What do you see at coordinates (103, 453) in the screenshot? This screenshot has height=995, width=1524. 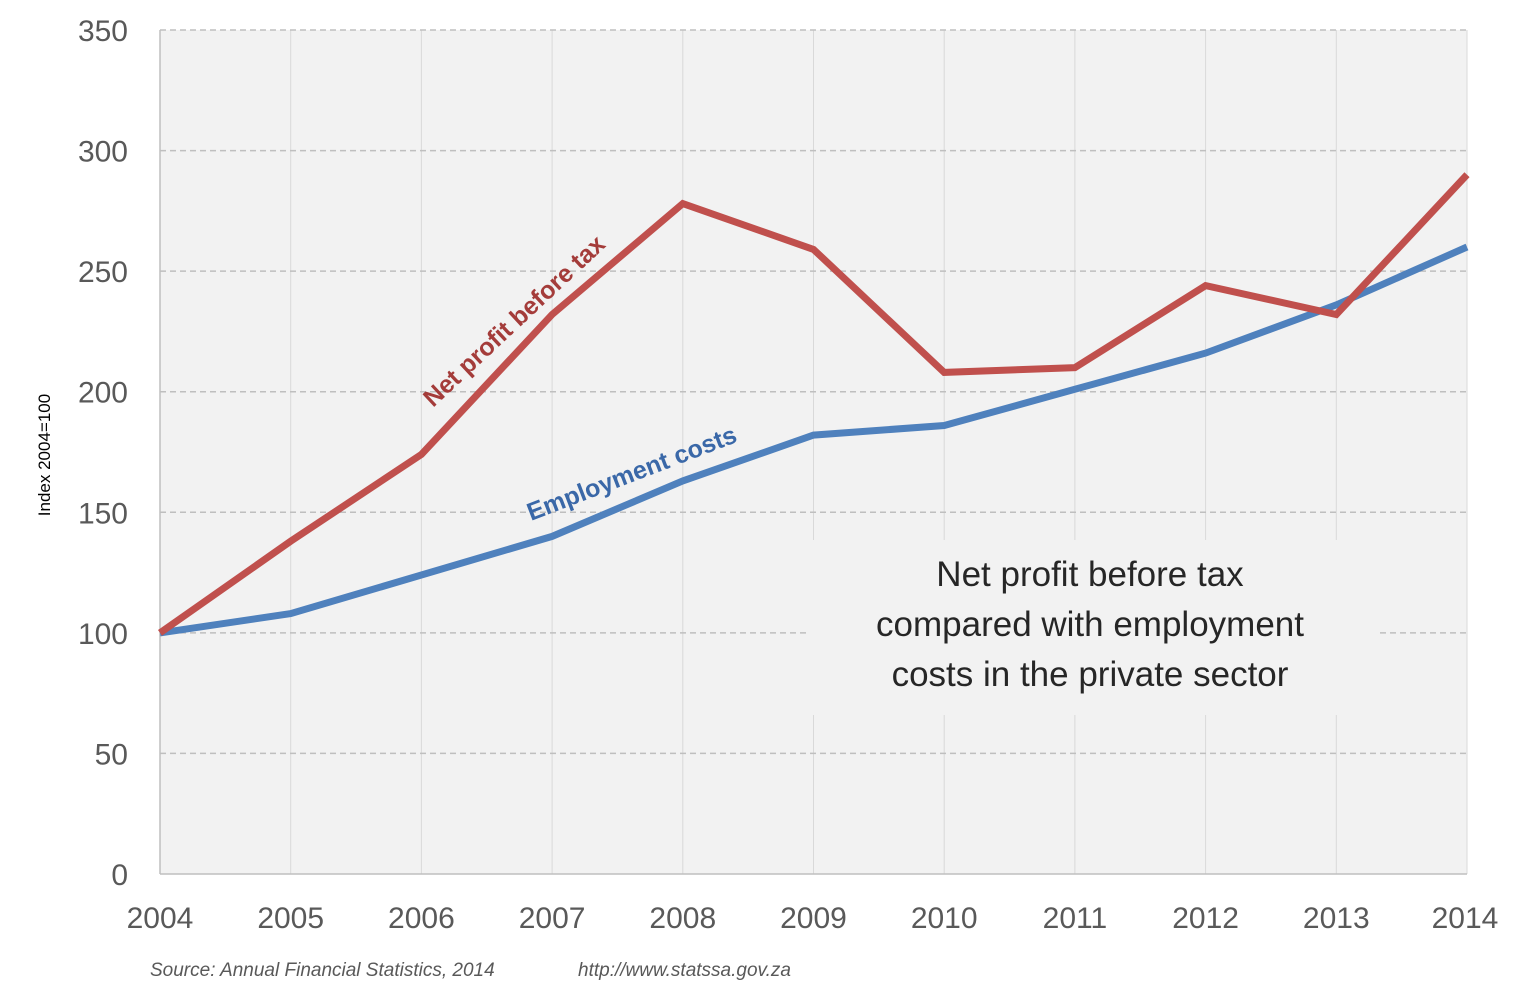 I see `y-axis-ticks: 0 50 100 150 200 250 300 350` at bounding box center [103, 453].